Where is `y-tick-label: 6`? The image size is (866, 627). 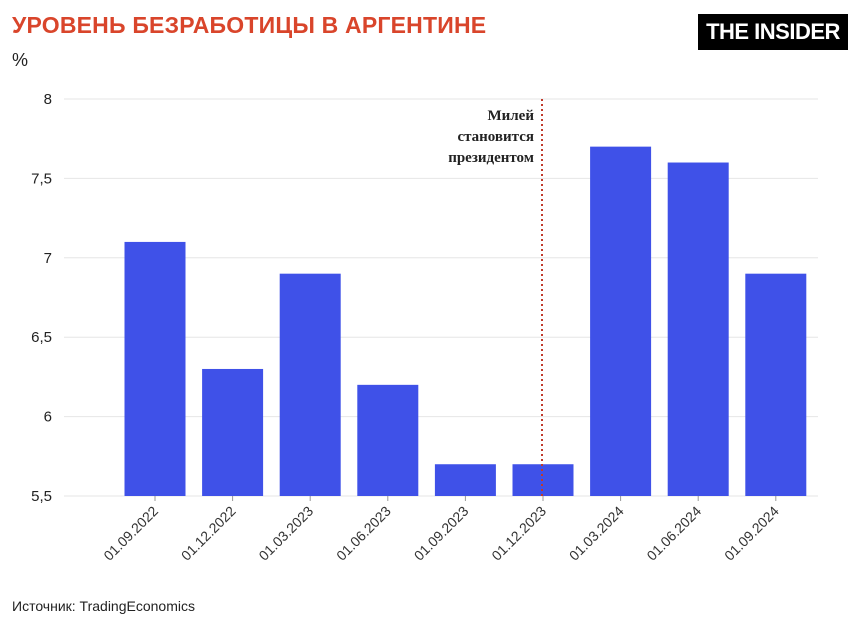
y-tick-label: 6 is located at coordinates (48, 417).